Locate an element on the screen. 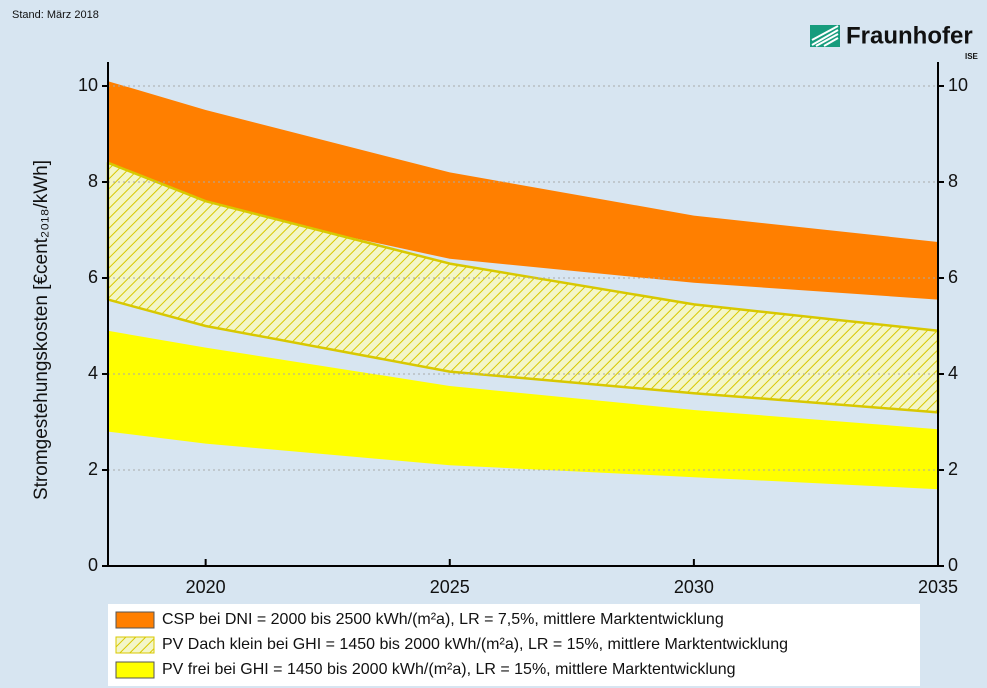 The height and width of the screenshot is (688, 987). logo-icon is located at coordinates (825, 36).